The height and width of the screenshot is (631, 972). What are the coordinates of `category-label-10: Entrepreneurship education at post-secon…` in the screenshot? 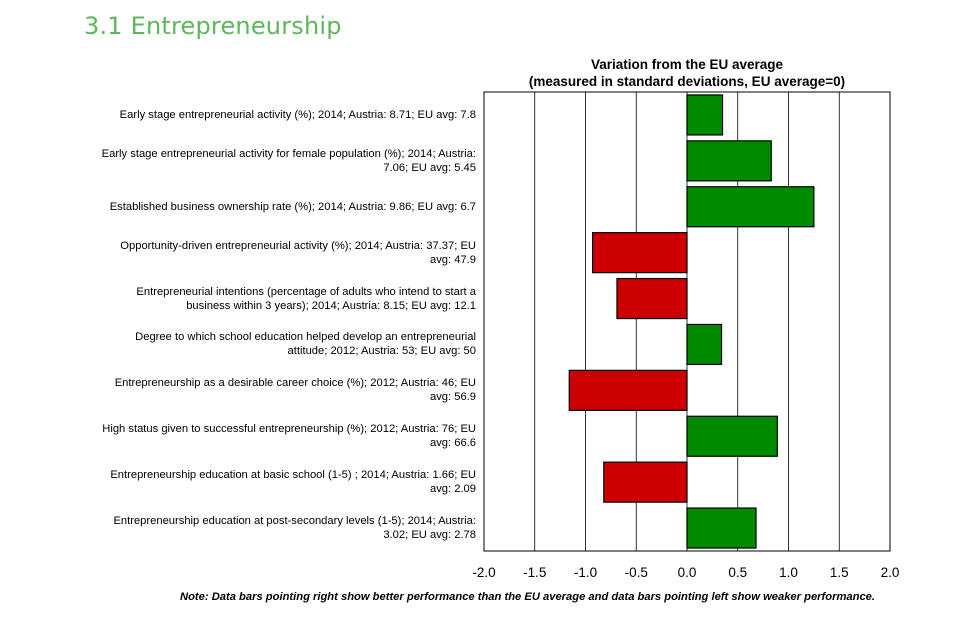 It's located at (276, 528).